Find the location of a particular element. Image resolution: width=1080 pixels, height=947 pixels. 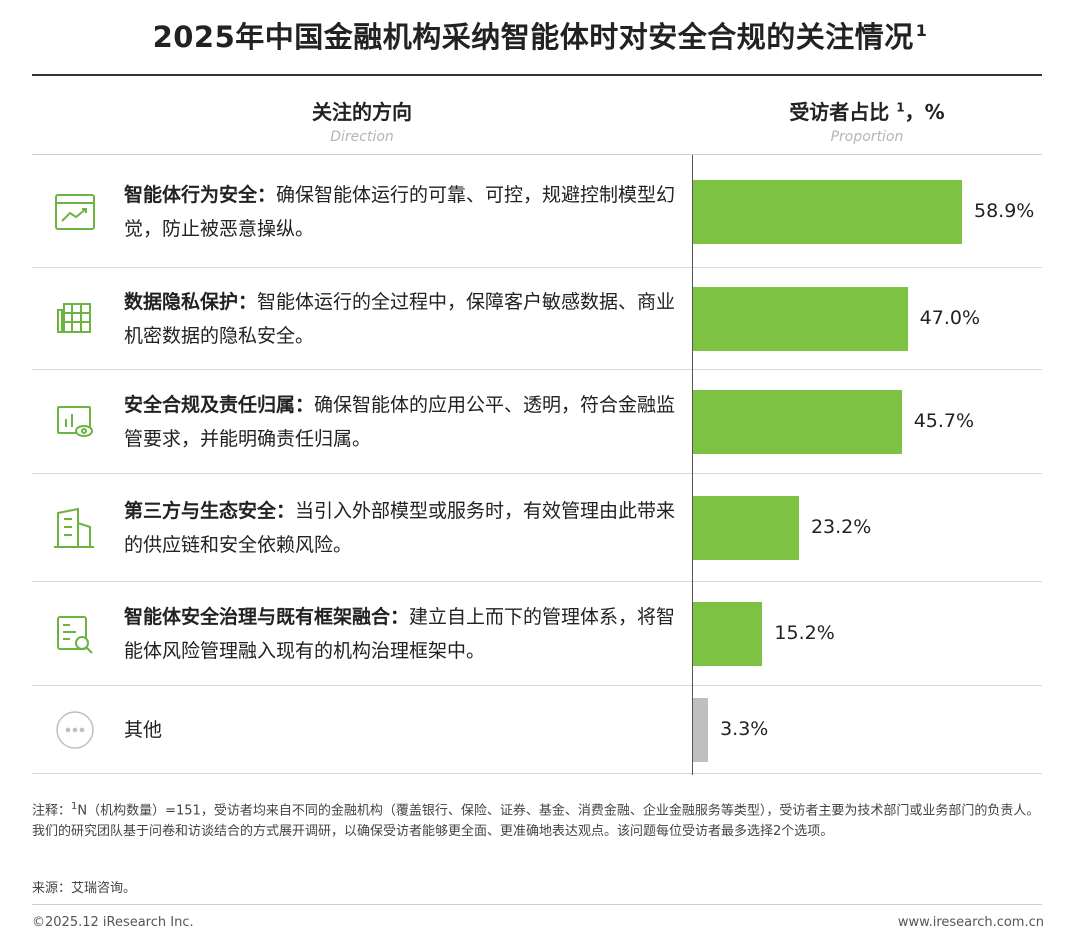

grid-data-icon is located at coordinates (75, 319).